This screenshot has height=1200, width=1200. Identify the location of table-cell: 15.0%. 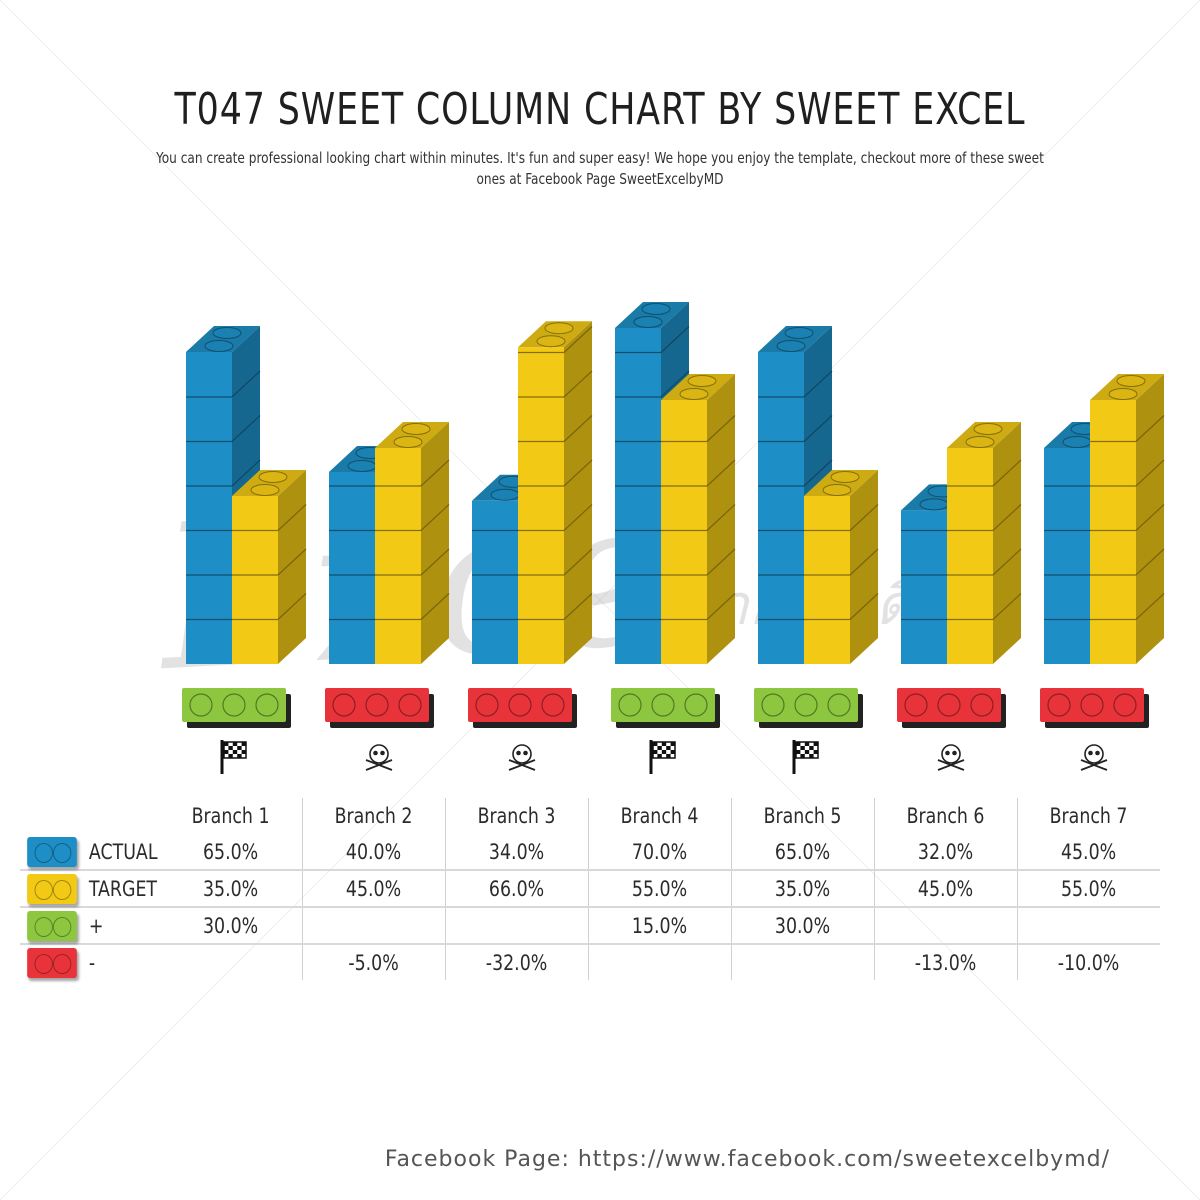
(659, 926).